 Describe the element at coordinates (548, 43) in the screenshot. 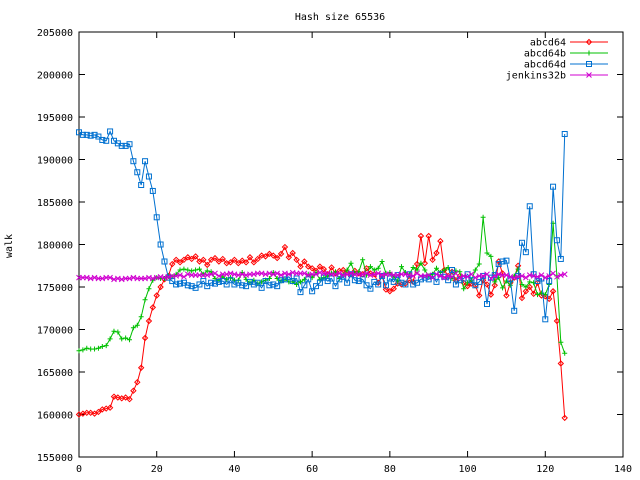

I see `legend-label: abcd64` at that location.